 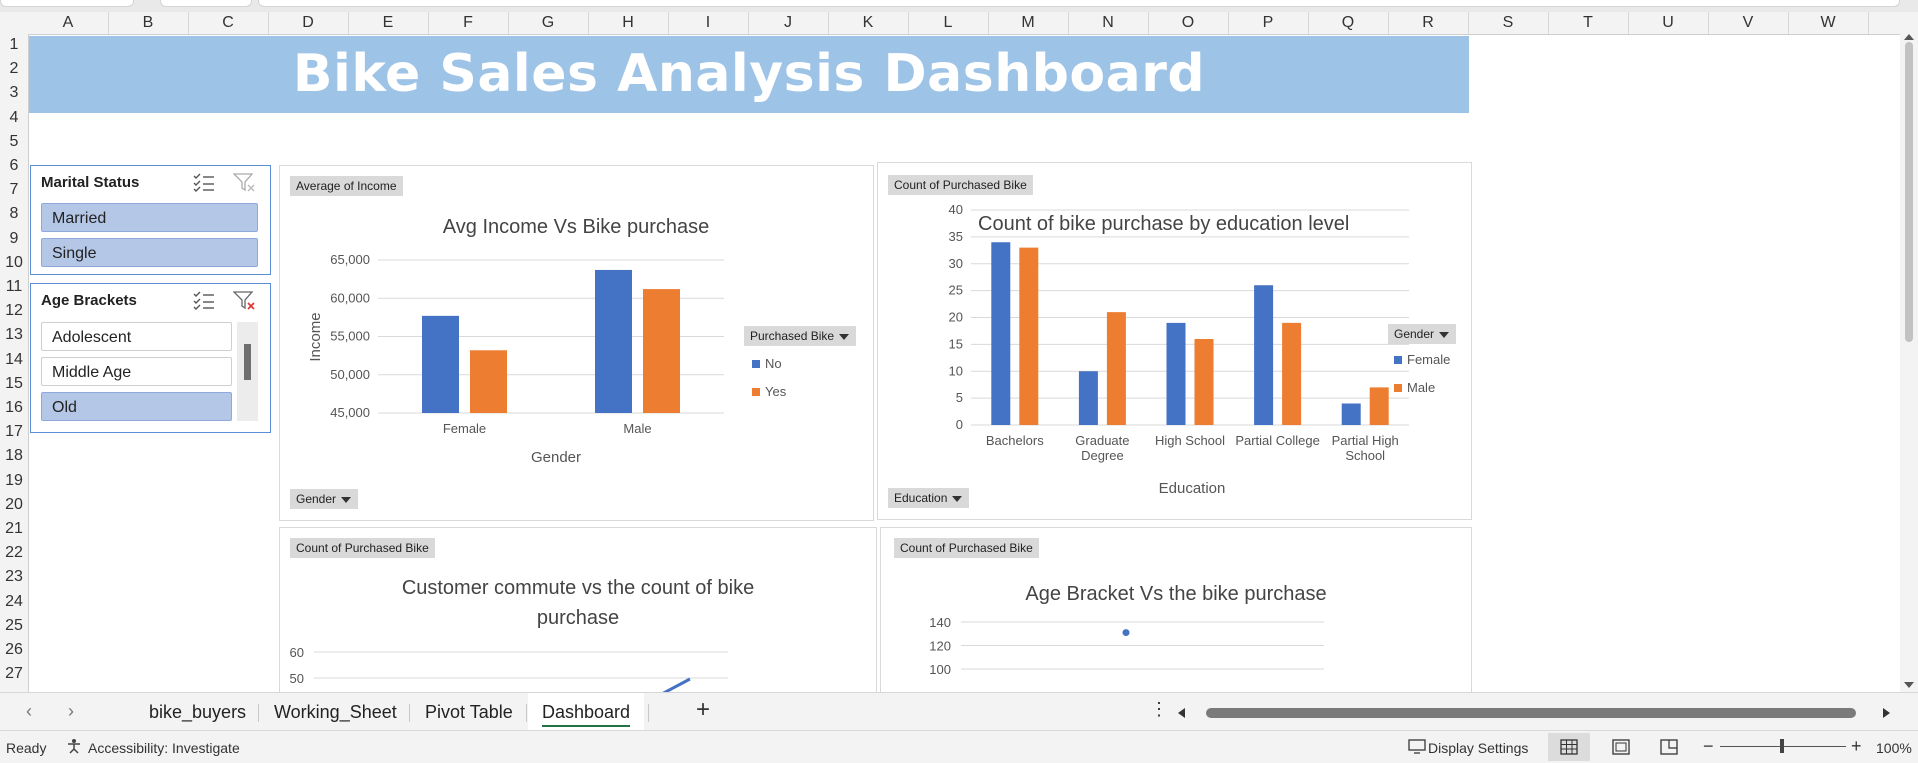 I want to click on accessibility-status: Accessibility: Investigate, so click(x=164, y=748).